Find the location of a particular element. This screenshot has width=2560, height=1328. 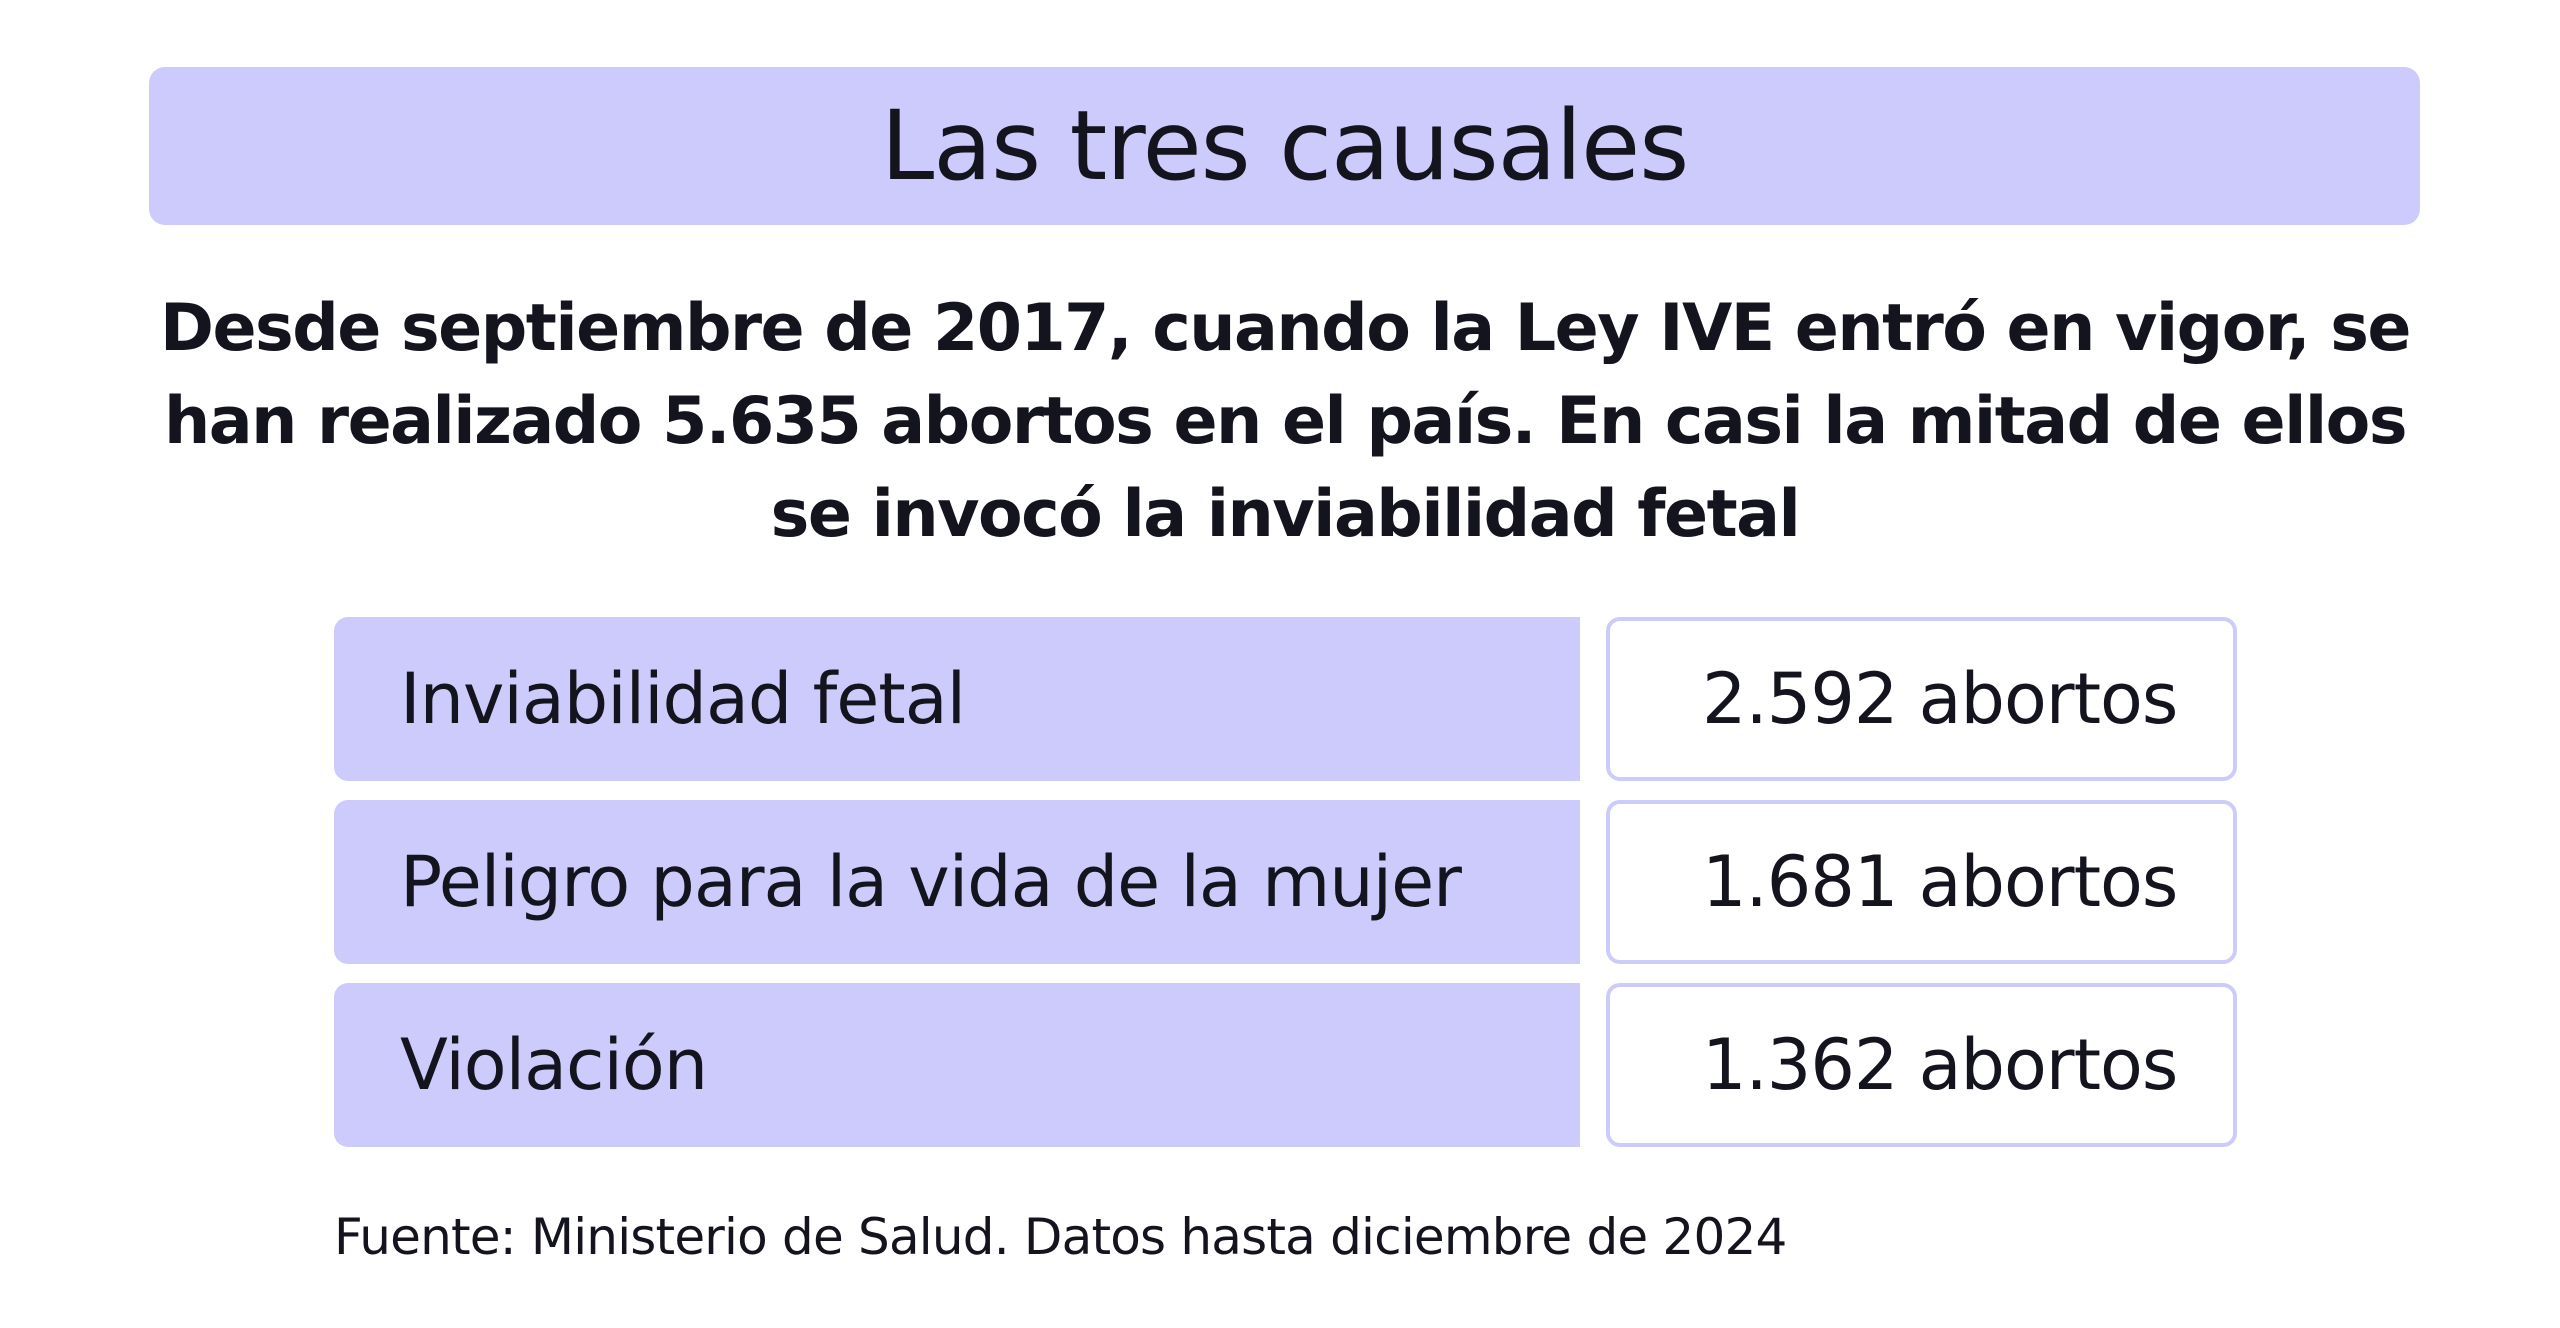

row-label: Violación is located at coordinates (957, 1065).